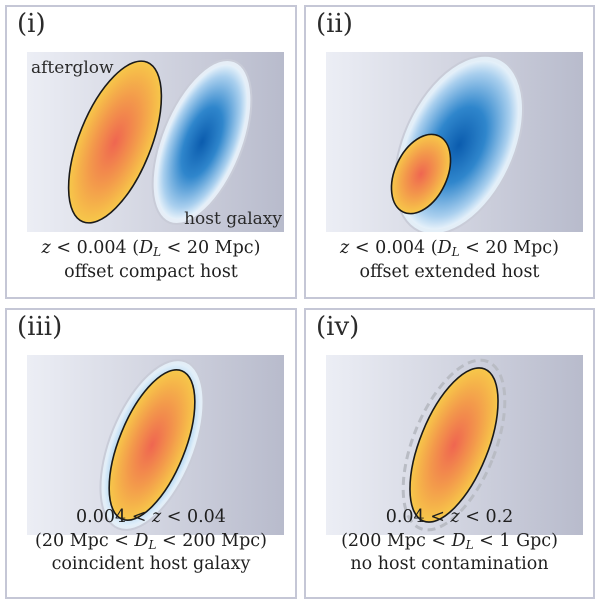  What do you see at coordinates (338, 327) in the screenshot?
I see `panel-label: (iv)` at bounding box center [338, 327].